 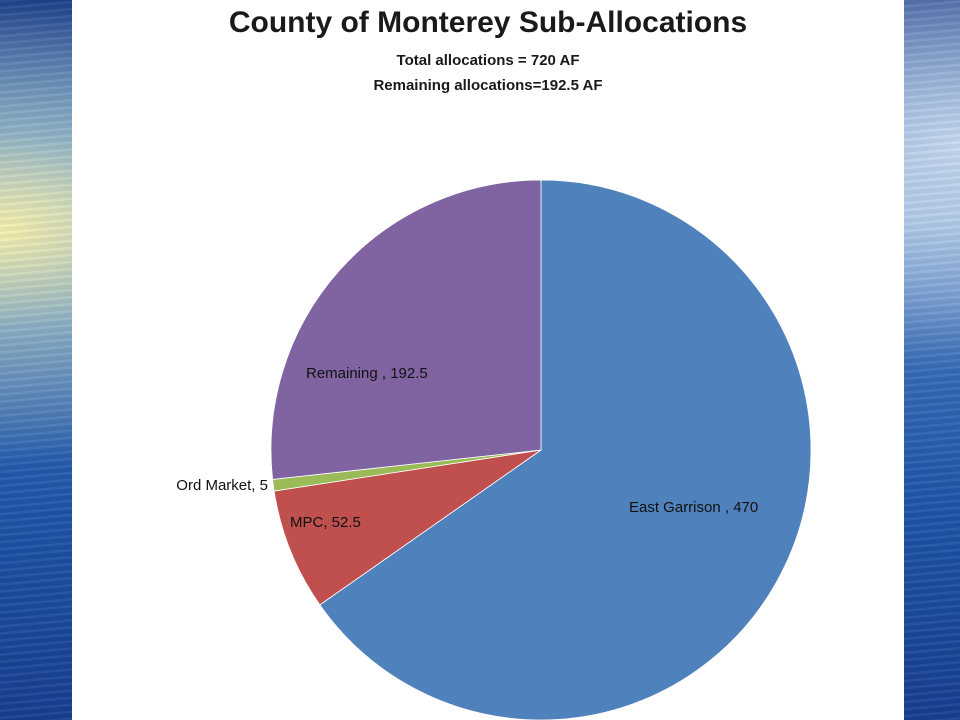 What do you see at coordinates (407, 527) in the screenshot?
I see `pie-slice-mpc` at bounding box center [407, 527].